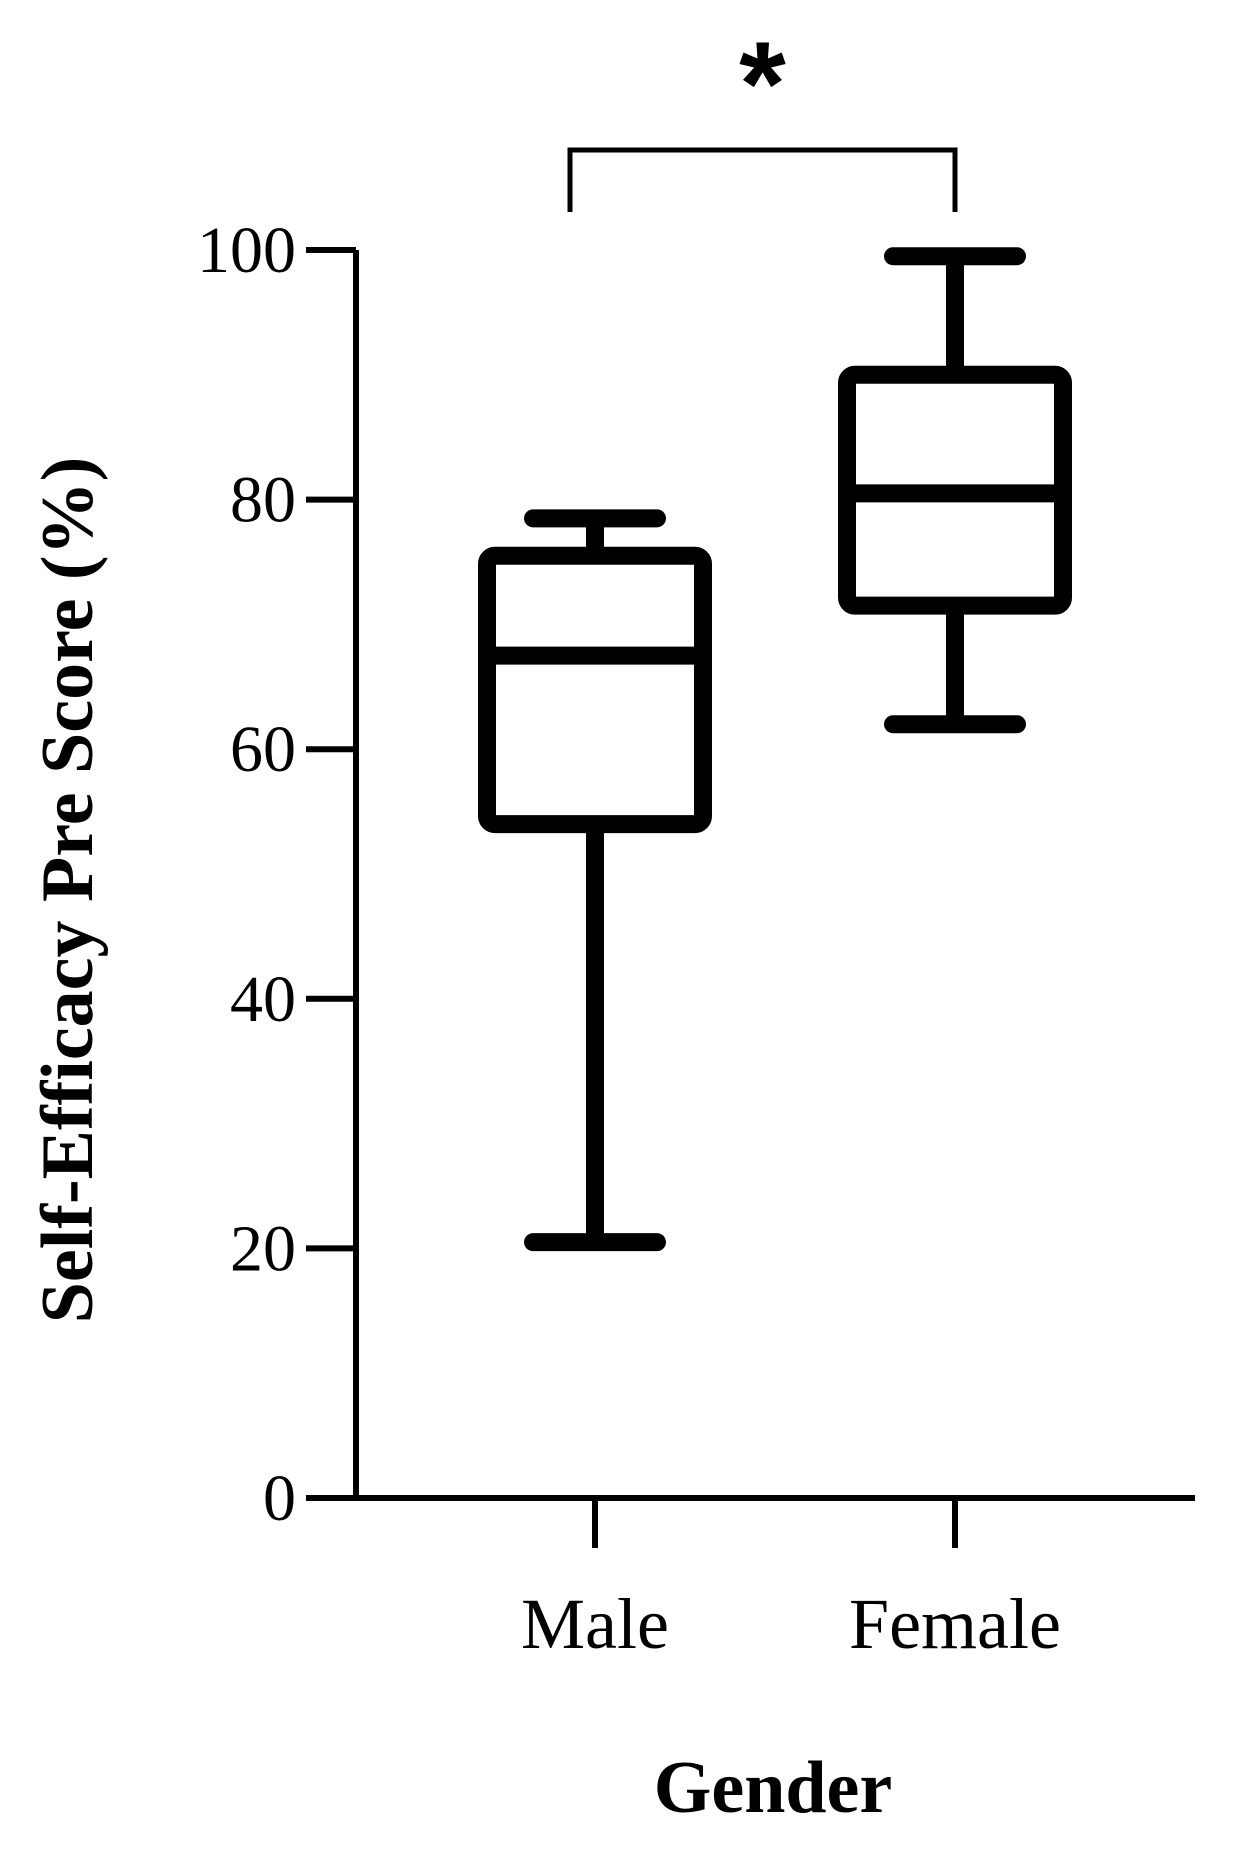 Image resolution: width=1237 pixels, height=1871 pixels. I want to click on x-axis-title: Gender, so click(773, 1788).